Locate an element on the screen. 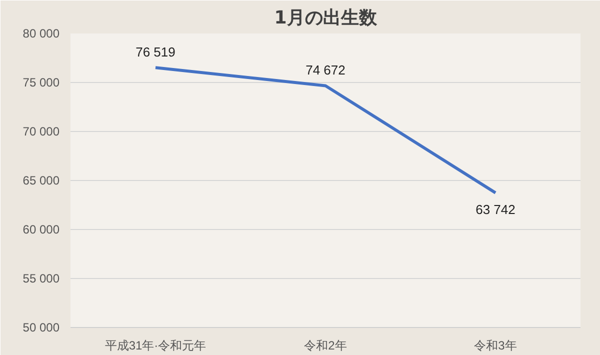 The height and width of the screenshot is (355, 600). y-tick-label: 65 000 is located at coordinates (41, 181).